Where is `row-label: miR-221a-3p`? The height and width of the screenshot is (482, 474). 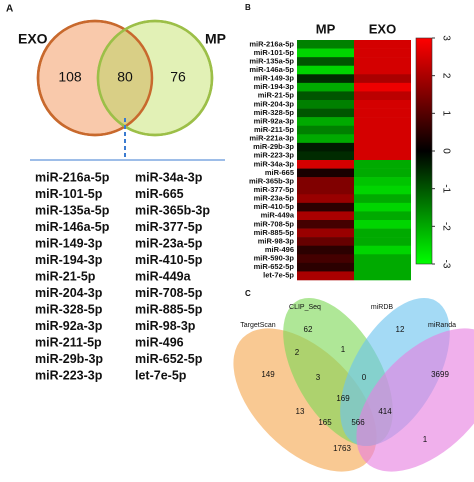 row-label: miR-221a-3p is located at coordinates (271, 138).